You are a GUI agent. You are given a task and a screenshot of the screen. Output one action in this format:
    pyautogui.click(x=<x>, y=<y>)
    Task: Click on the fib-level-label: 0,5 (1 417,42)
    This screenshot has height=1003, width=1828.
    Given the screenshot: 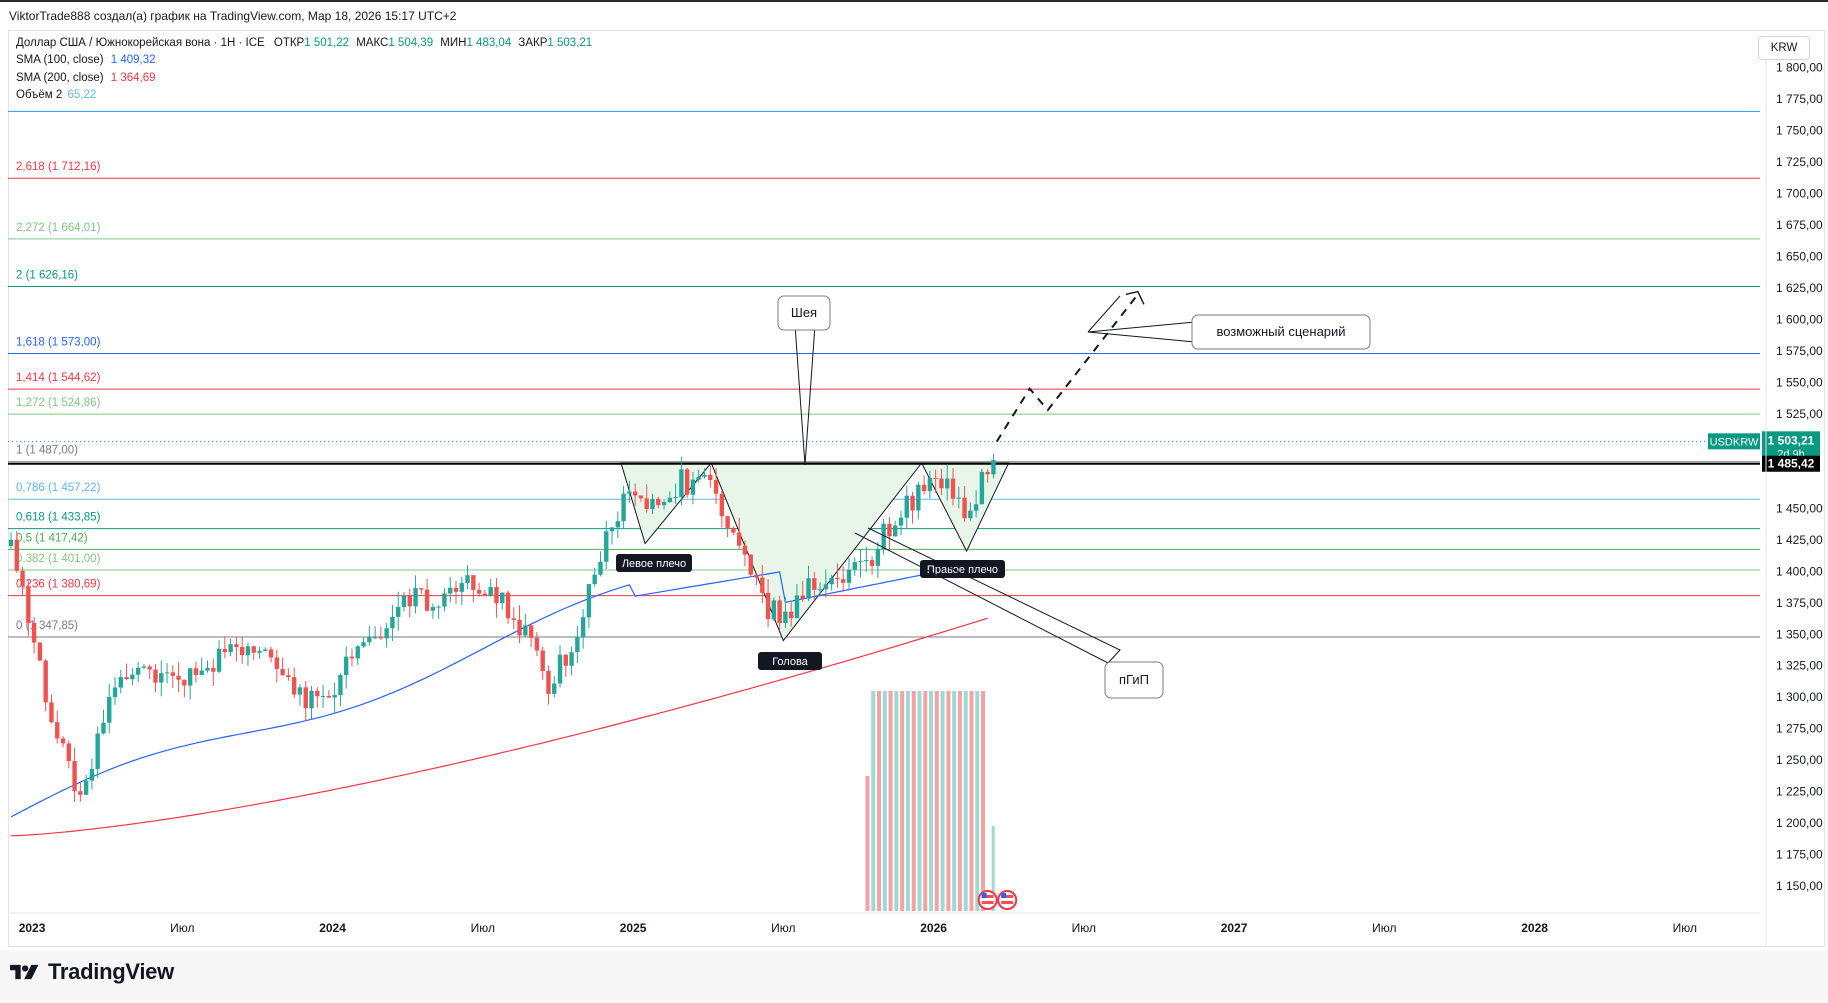 What is the action you would take?
    pyautogui.click(x=52, y=538)
    